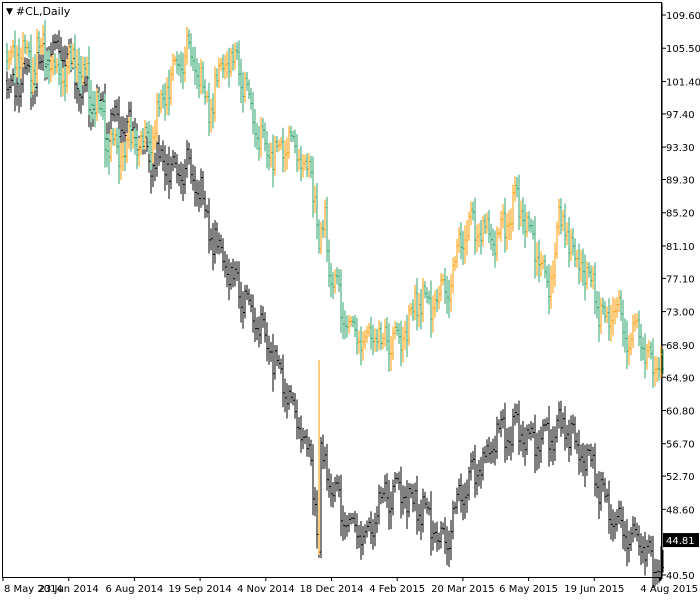 The image size is (700, 600). I want to click on y-tick-label: 40.50, so click(680, 576).